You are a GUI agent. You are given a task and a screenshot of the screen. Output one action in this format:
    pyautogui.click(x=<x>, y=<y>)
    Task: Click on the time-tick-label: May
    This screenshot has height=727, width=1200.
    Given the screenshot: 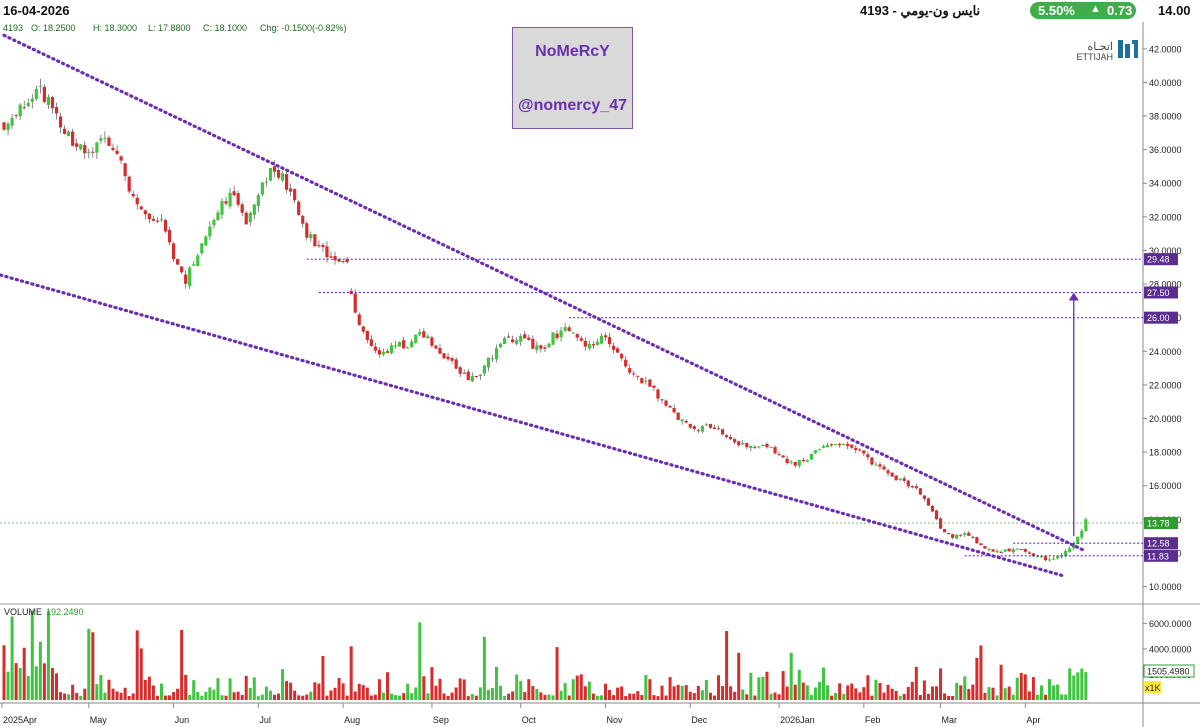 What is the action you would take?
    pyautogui.click(x=99, y=720)
    